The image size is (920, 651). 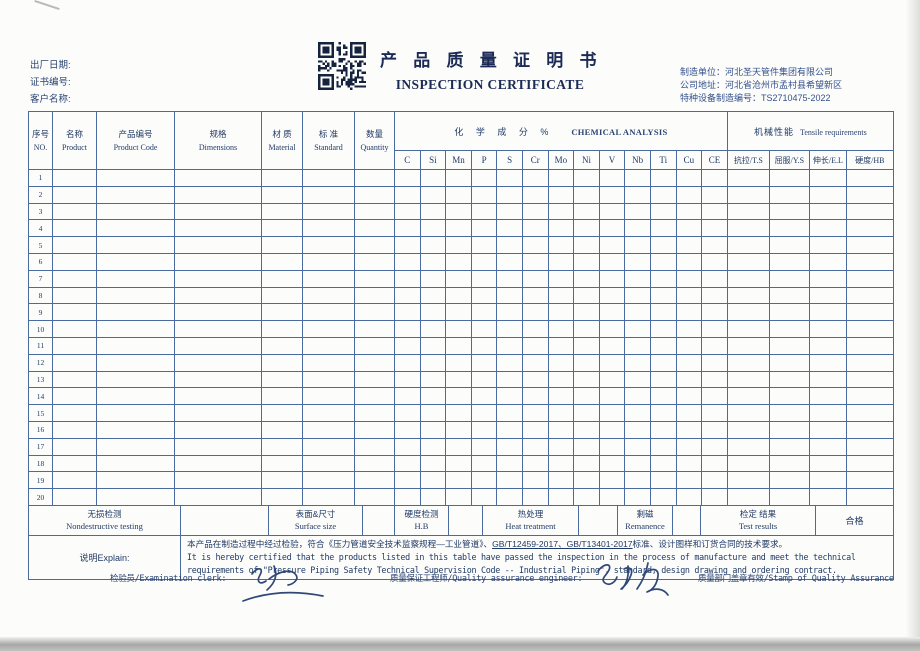 I want to click on qr-code-icon, so click(x=342, y=66).